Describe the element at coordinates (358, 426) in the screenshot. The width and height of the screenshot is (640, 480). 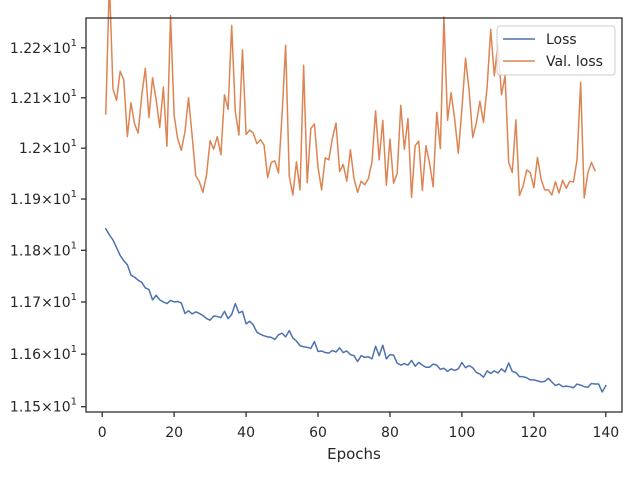
I see `x-axis: 0 20 40 60 80 100 120 140` at that location.